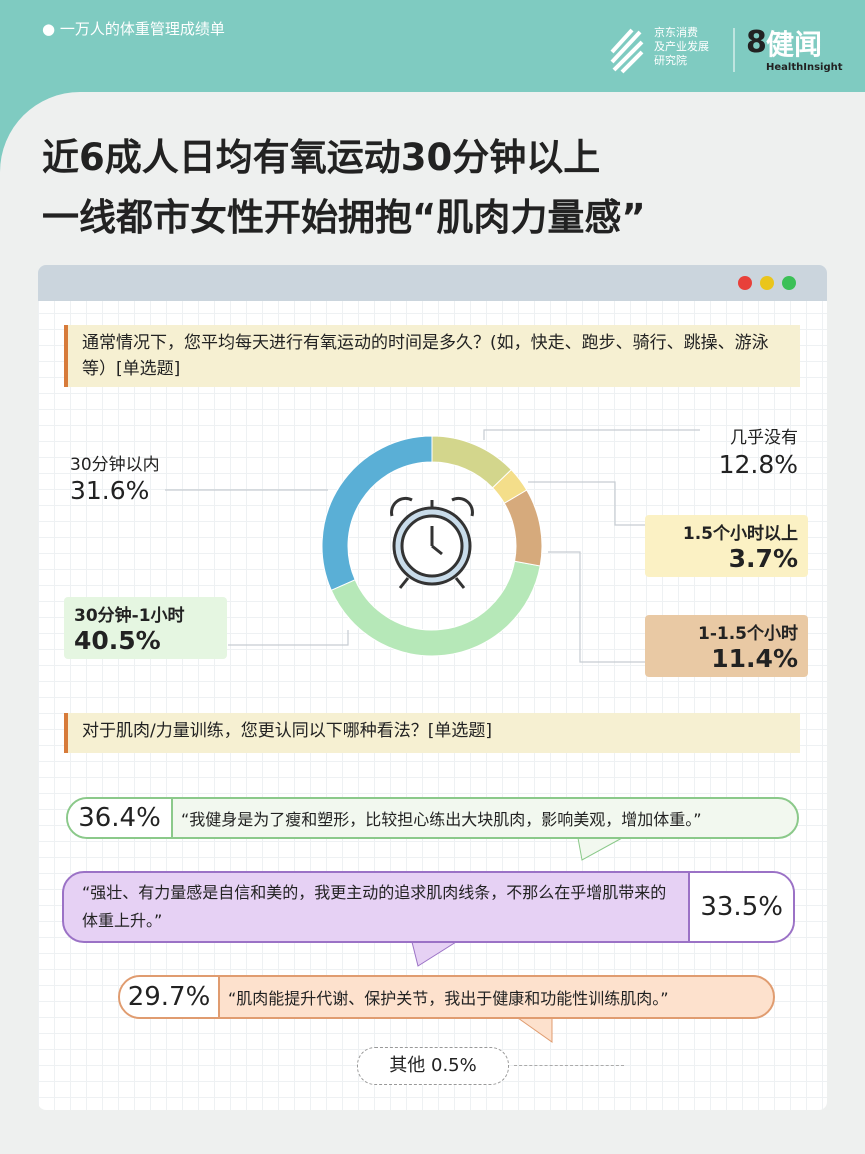  I want to click on card-bar, so click(432, 283).